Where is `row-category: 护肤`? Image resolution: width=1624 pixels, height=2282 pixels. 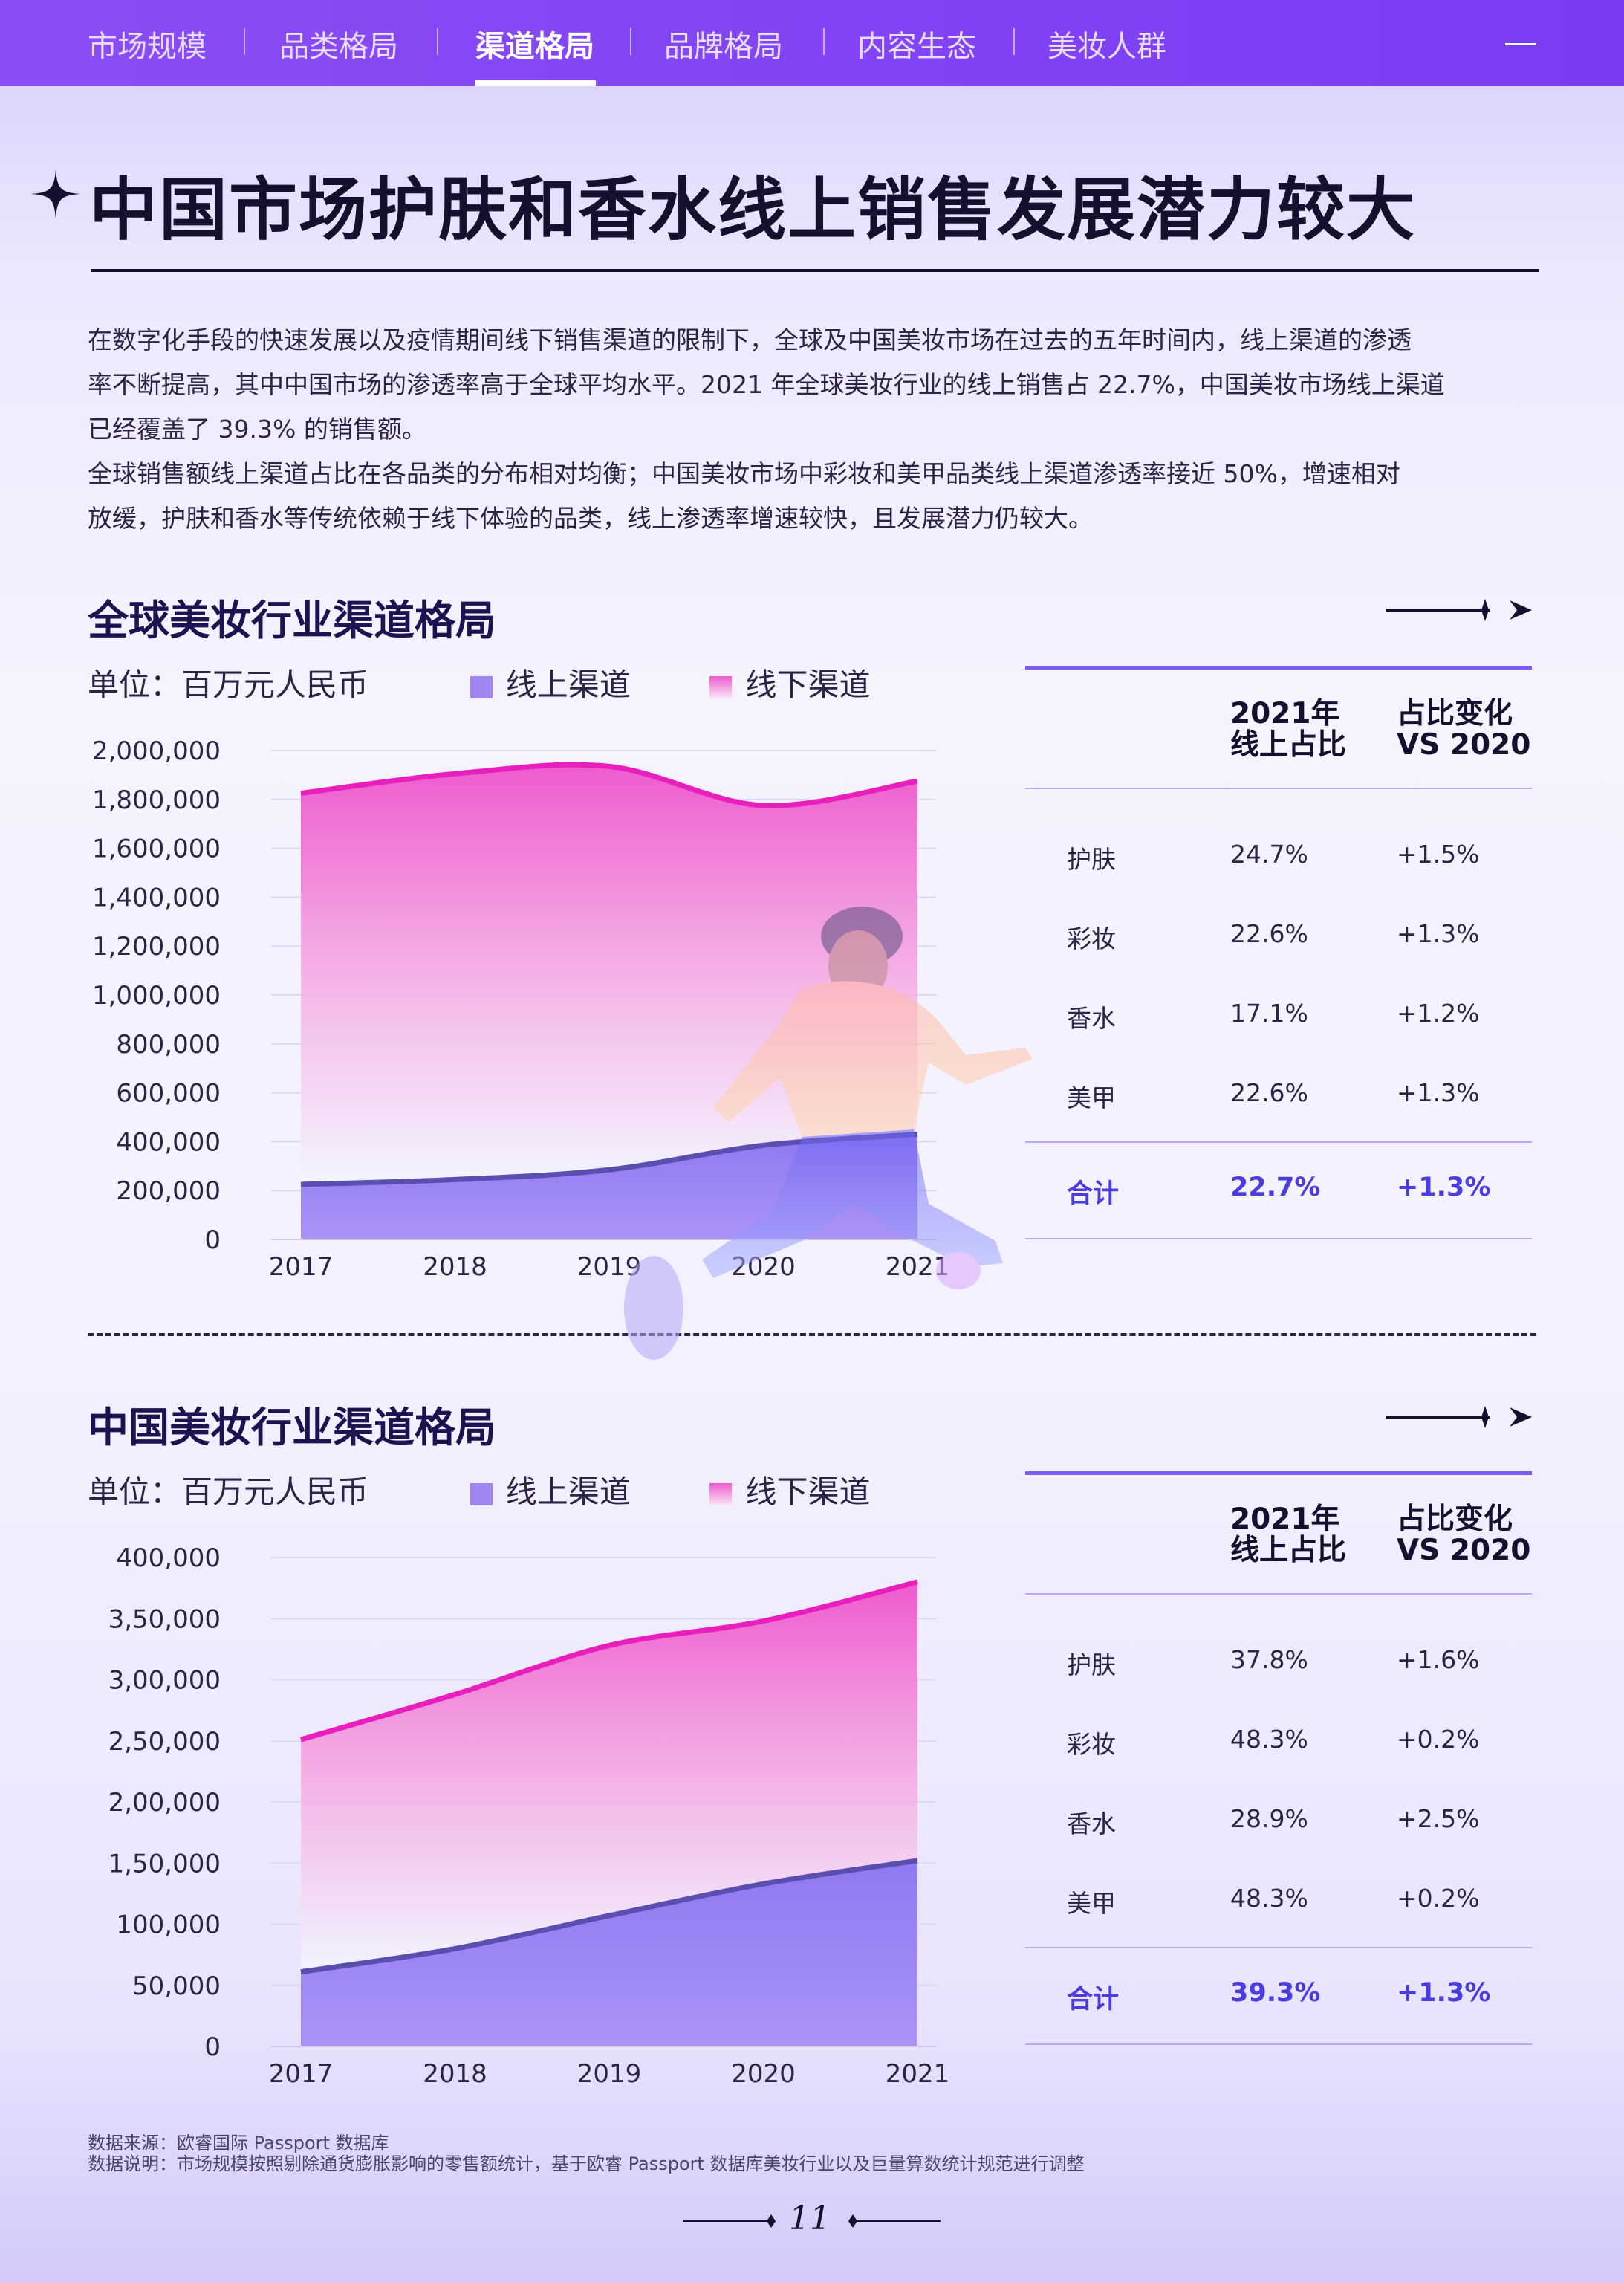
row-category: 护肤 is located at coordinates (1091, 1664).